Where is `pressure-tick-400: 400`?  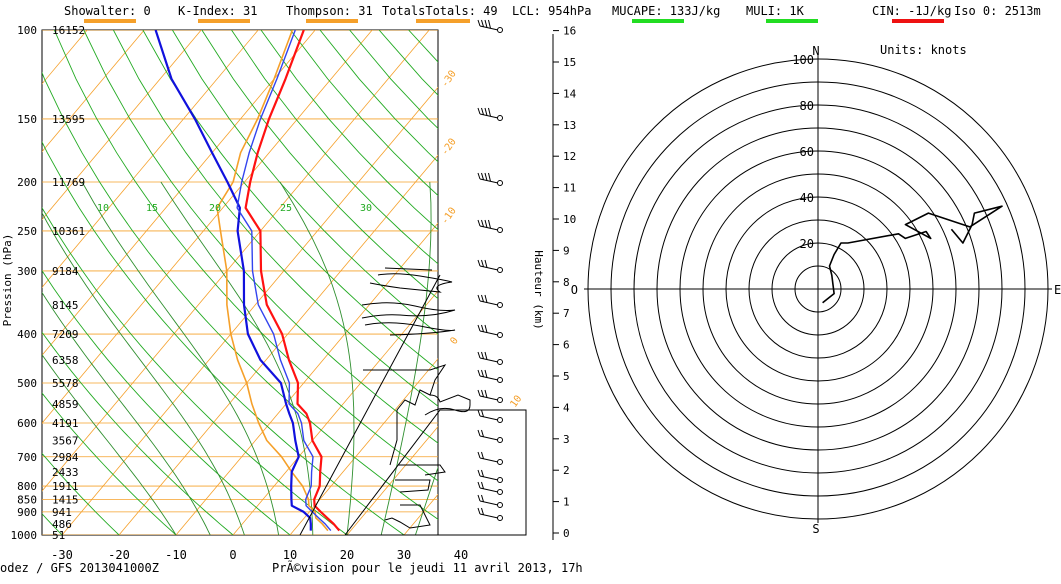 pressure-tick-400: 400 is located at coordinates (27, 334).